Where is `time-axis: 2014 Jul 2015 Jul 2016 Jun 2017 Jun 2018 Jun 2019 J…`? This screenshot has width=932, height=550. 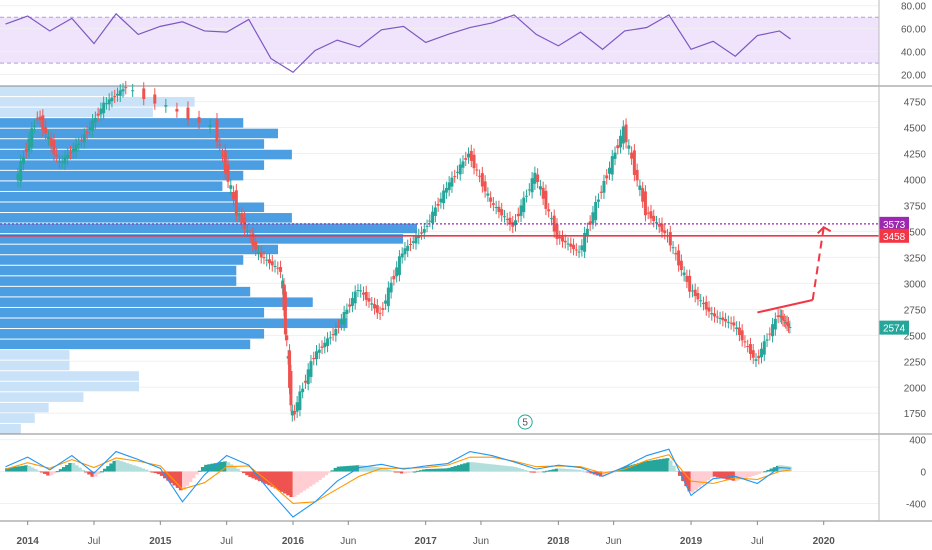 time-axis: 2014 Jul 2015 Jul 2016 Jun 2017 Jun 2018 Jun 2019 J… is located at coordinates (426, 534).